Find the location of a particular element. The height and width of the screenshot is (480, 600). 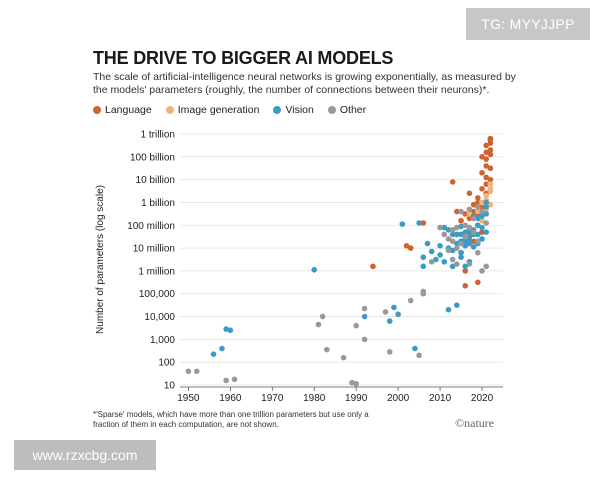

x-tick-label: 1990 is located at coordinates (356, 398).